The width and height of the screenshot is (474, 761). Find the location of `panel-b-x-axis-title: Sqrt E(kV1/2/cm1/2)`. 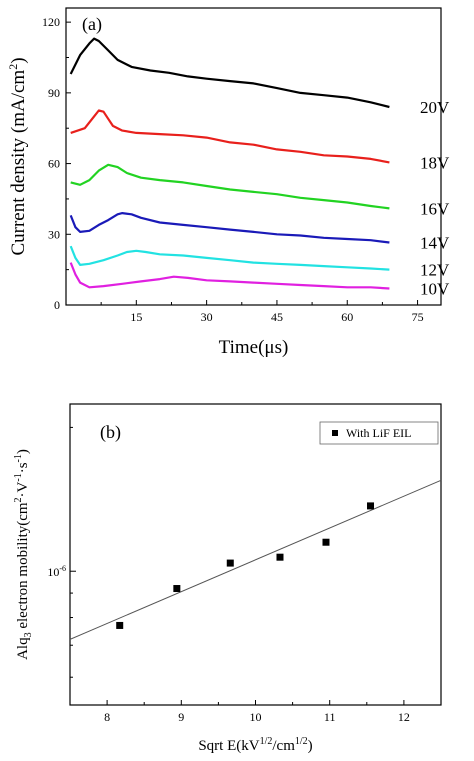

panel-b-x-axis-title: Sqrt E(kV1/2/cm1/2) is located at coordinates (255, 745).